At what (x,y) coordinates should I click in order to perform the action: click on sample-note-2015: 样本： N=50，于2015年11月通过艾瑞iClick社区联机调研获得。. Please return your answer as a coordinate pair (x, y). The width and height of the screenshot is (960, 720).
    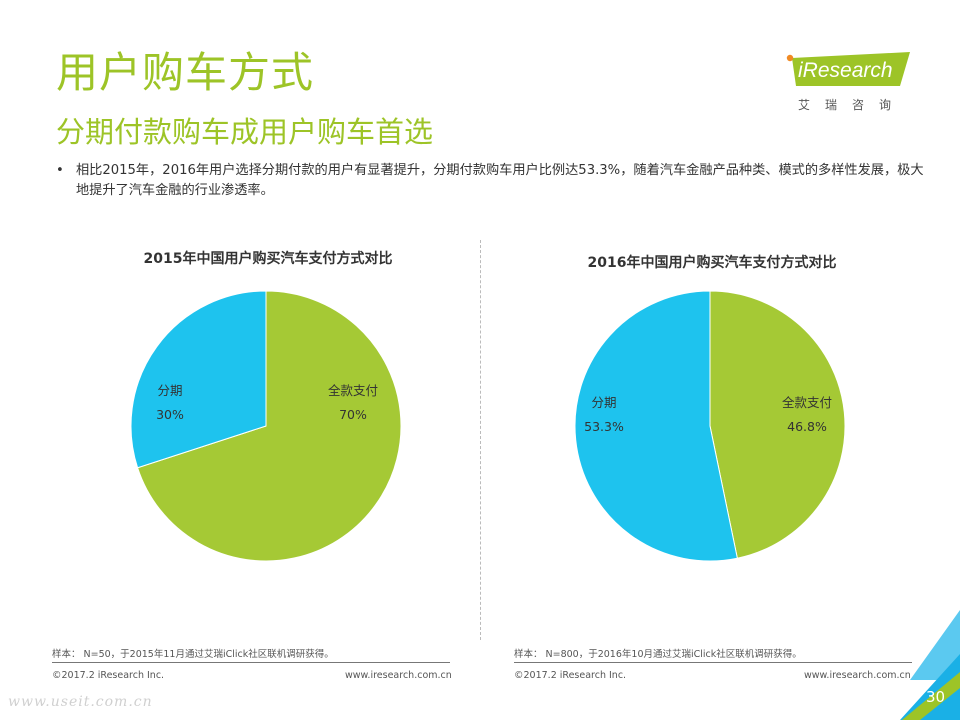
    Looking at the image, I should click on (193, 654).